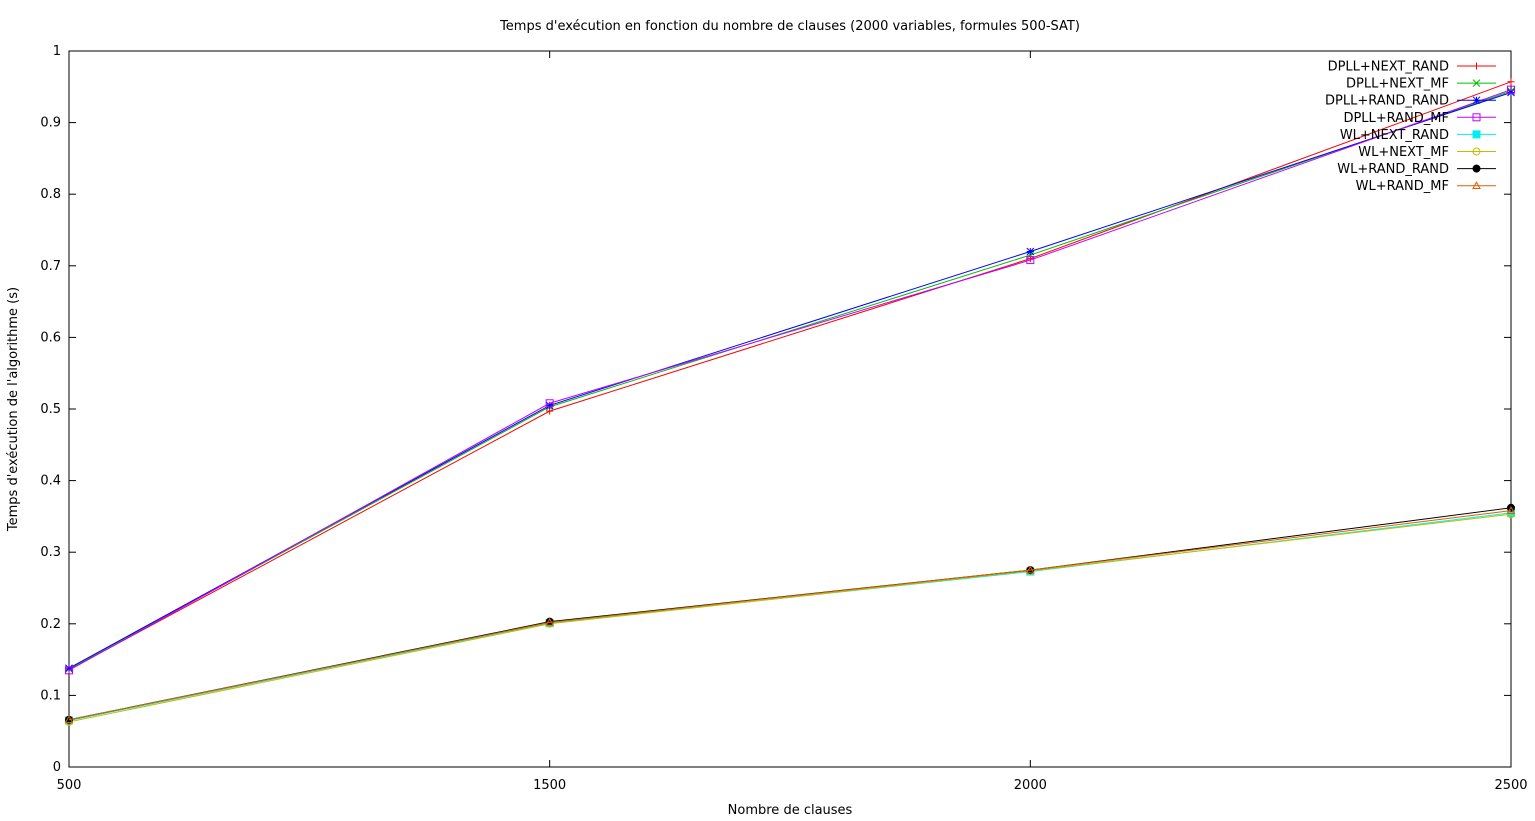 The width and height of the screenshot is (1535, 821). I want to click on x-axis-label: Nombre de clauses, so click(790, 810).